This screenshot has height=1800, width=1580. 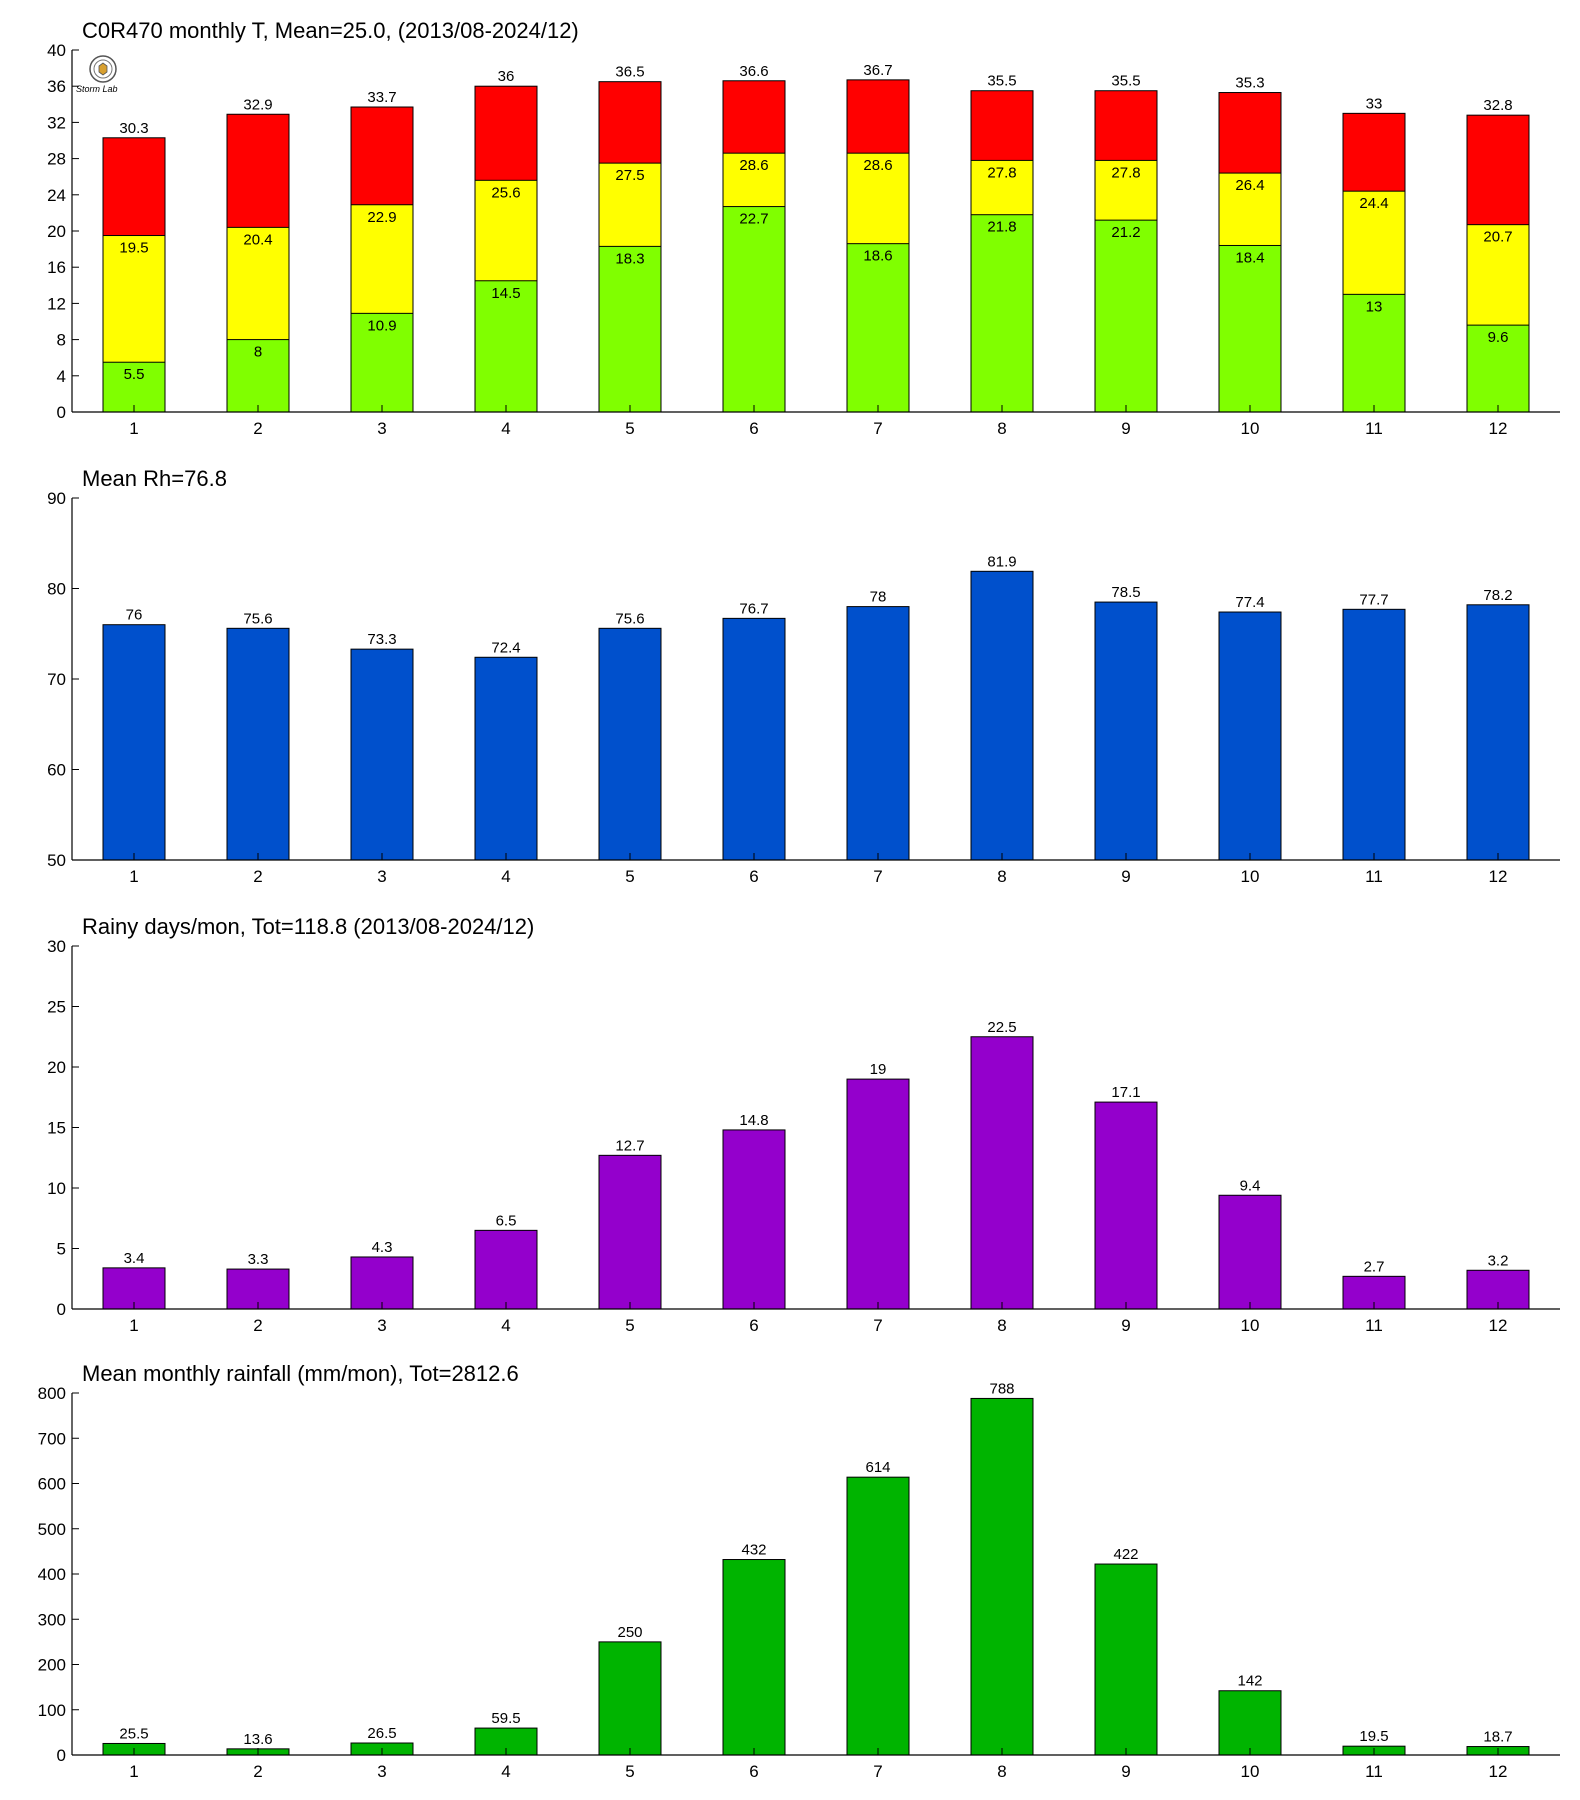 I want to click on data-label: 76.7, so click(x=753, y=608).